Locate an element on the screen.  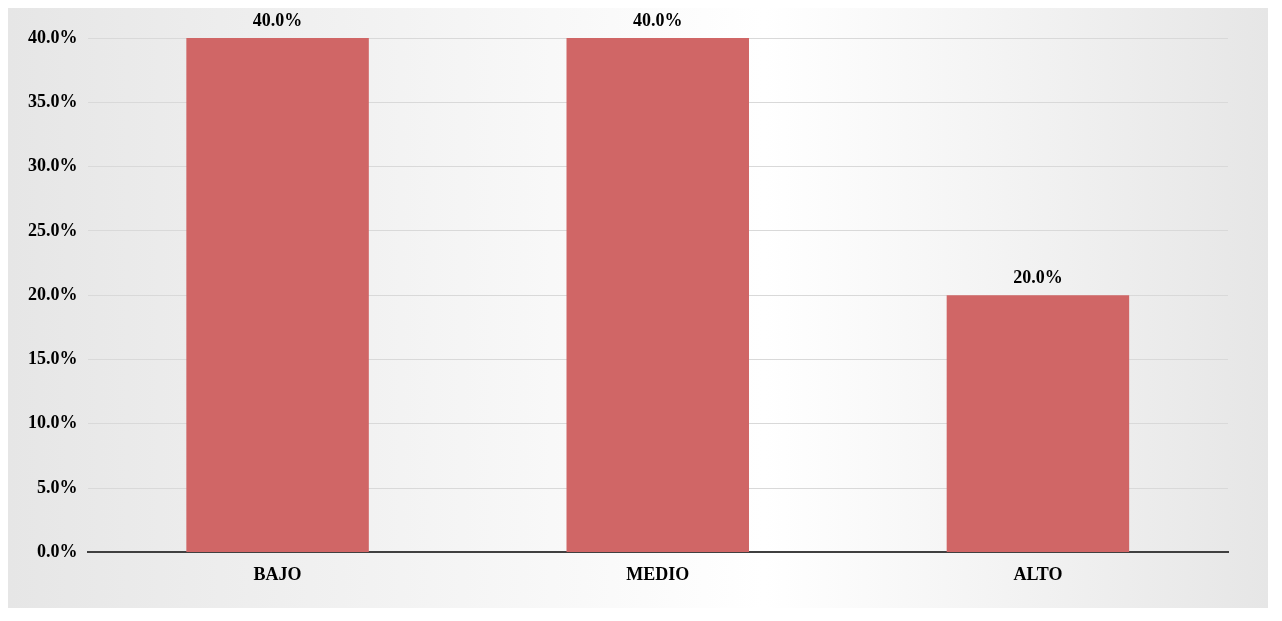
y-tick-label: 40.0% is located at coordinates (53, 36).